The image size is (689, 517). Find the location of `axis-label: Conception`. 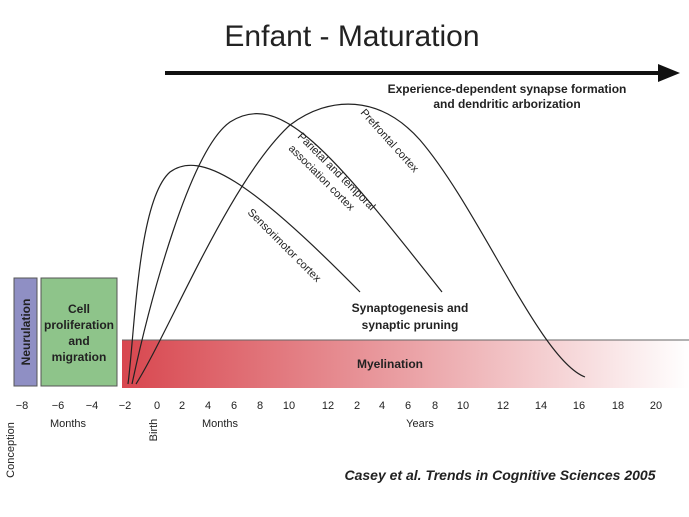

axis-label: Conception is located at coordinates (11, 450).